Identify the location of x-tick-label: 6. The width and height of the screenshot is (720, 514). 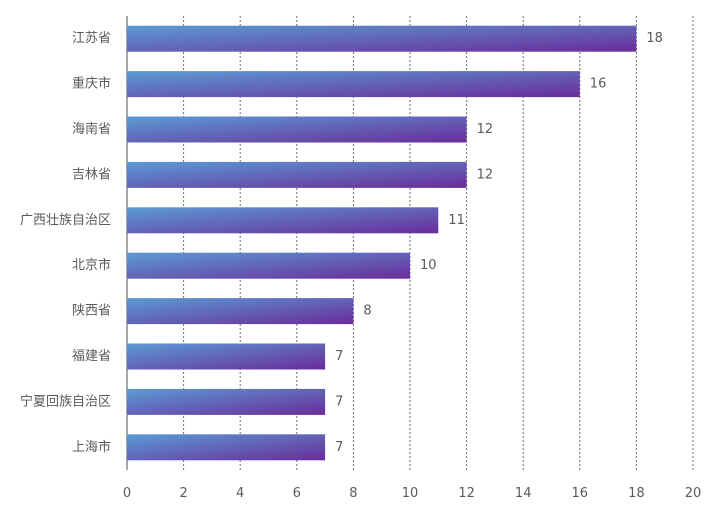
(297, 493).